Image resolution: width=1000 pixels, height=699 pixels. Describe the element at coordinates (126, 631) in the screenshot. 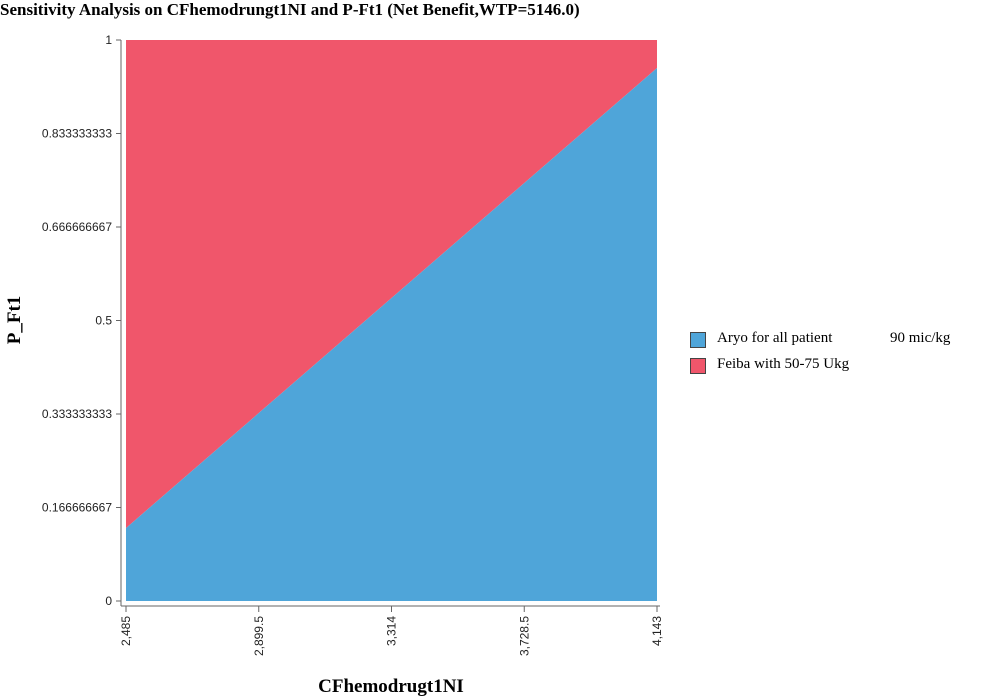

I see `x-tick-label: 2,485` at that location.